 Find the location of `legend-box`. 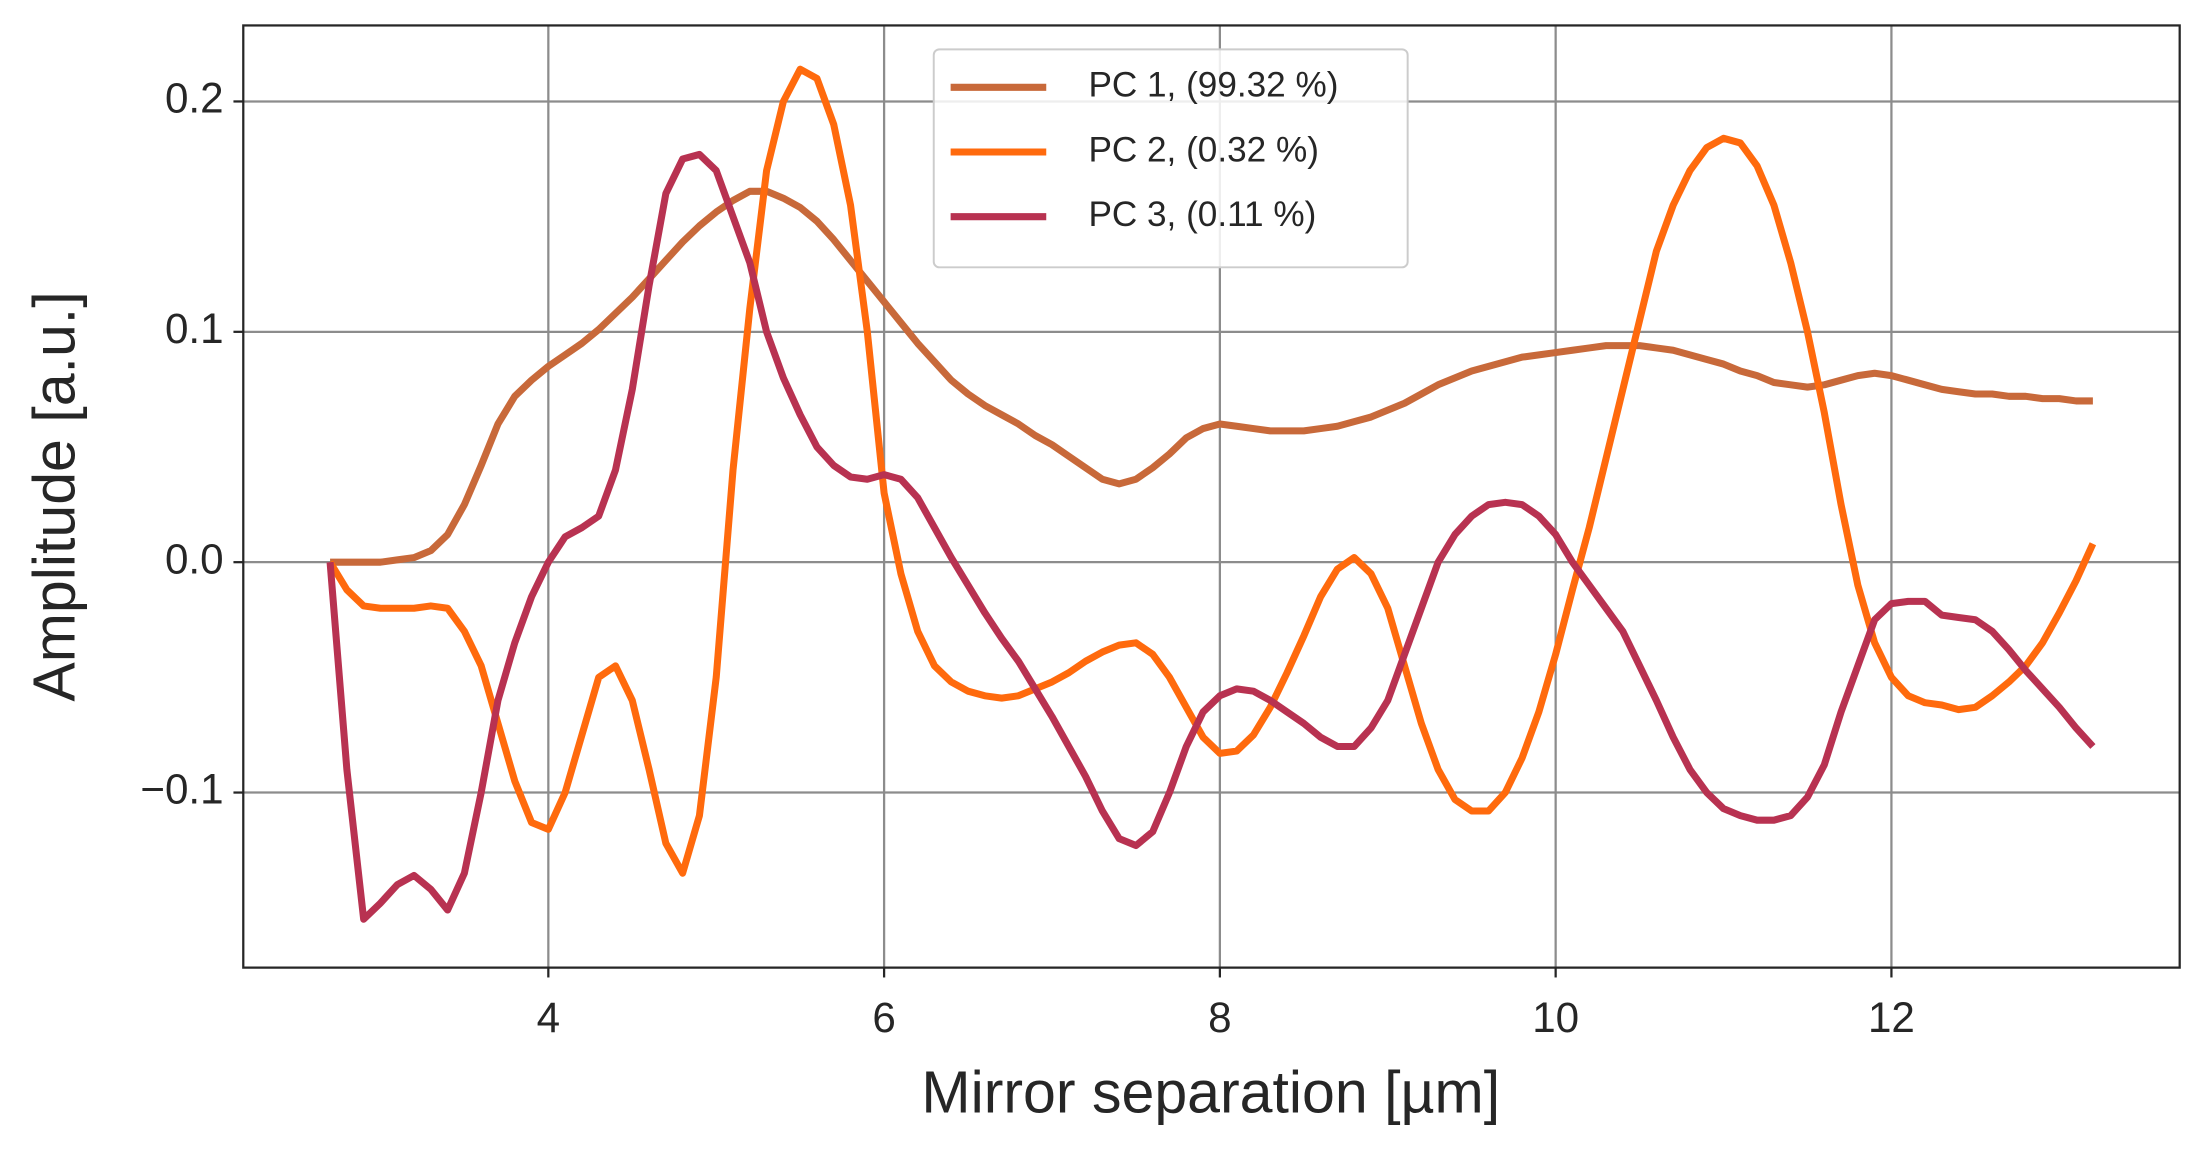

legend-box is located at coordinates (1170, 158).